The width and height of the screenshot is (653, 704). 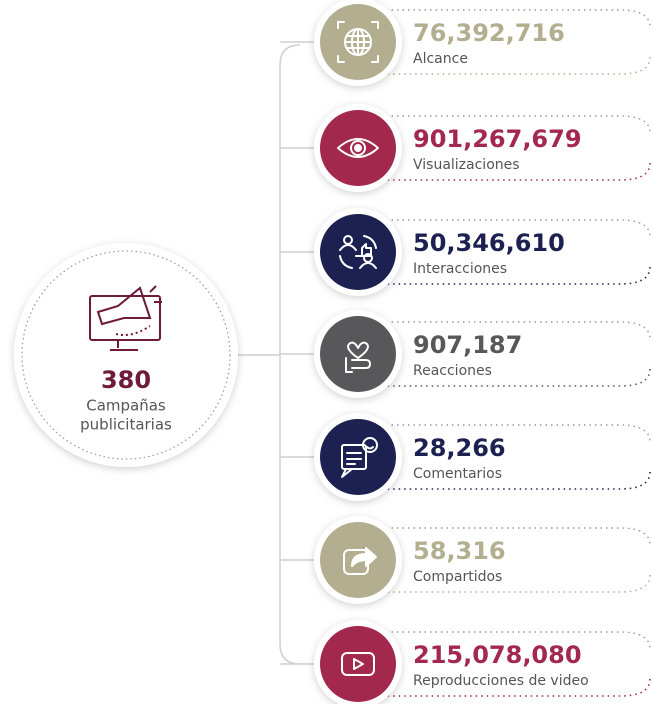 I want to click on metric-value: 907,187, so click(x=467, y=345).